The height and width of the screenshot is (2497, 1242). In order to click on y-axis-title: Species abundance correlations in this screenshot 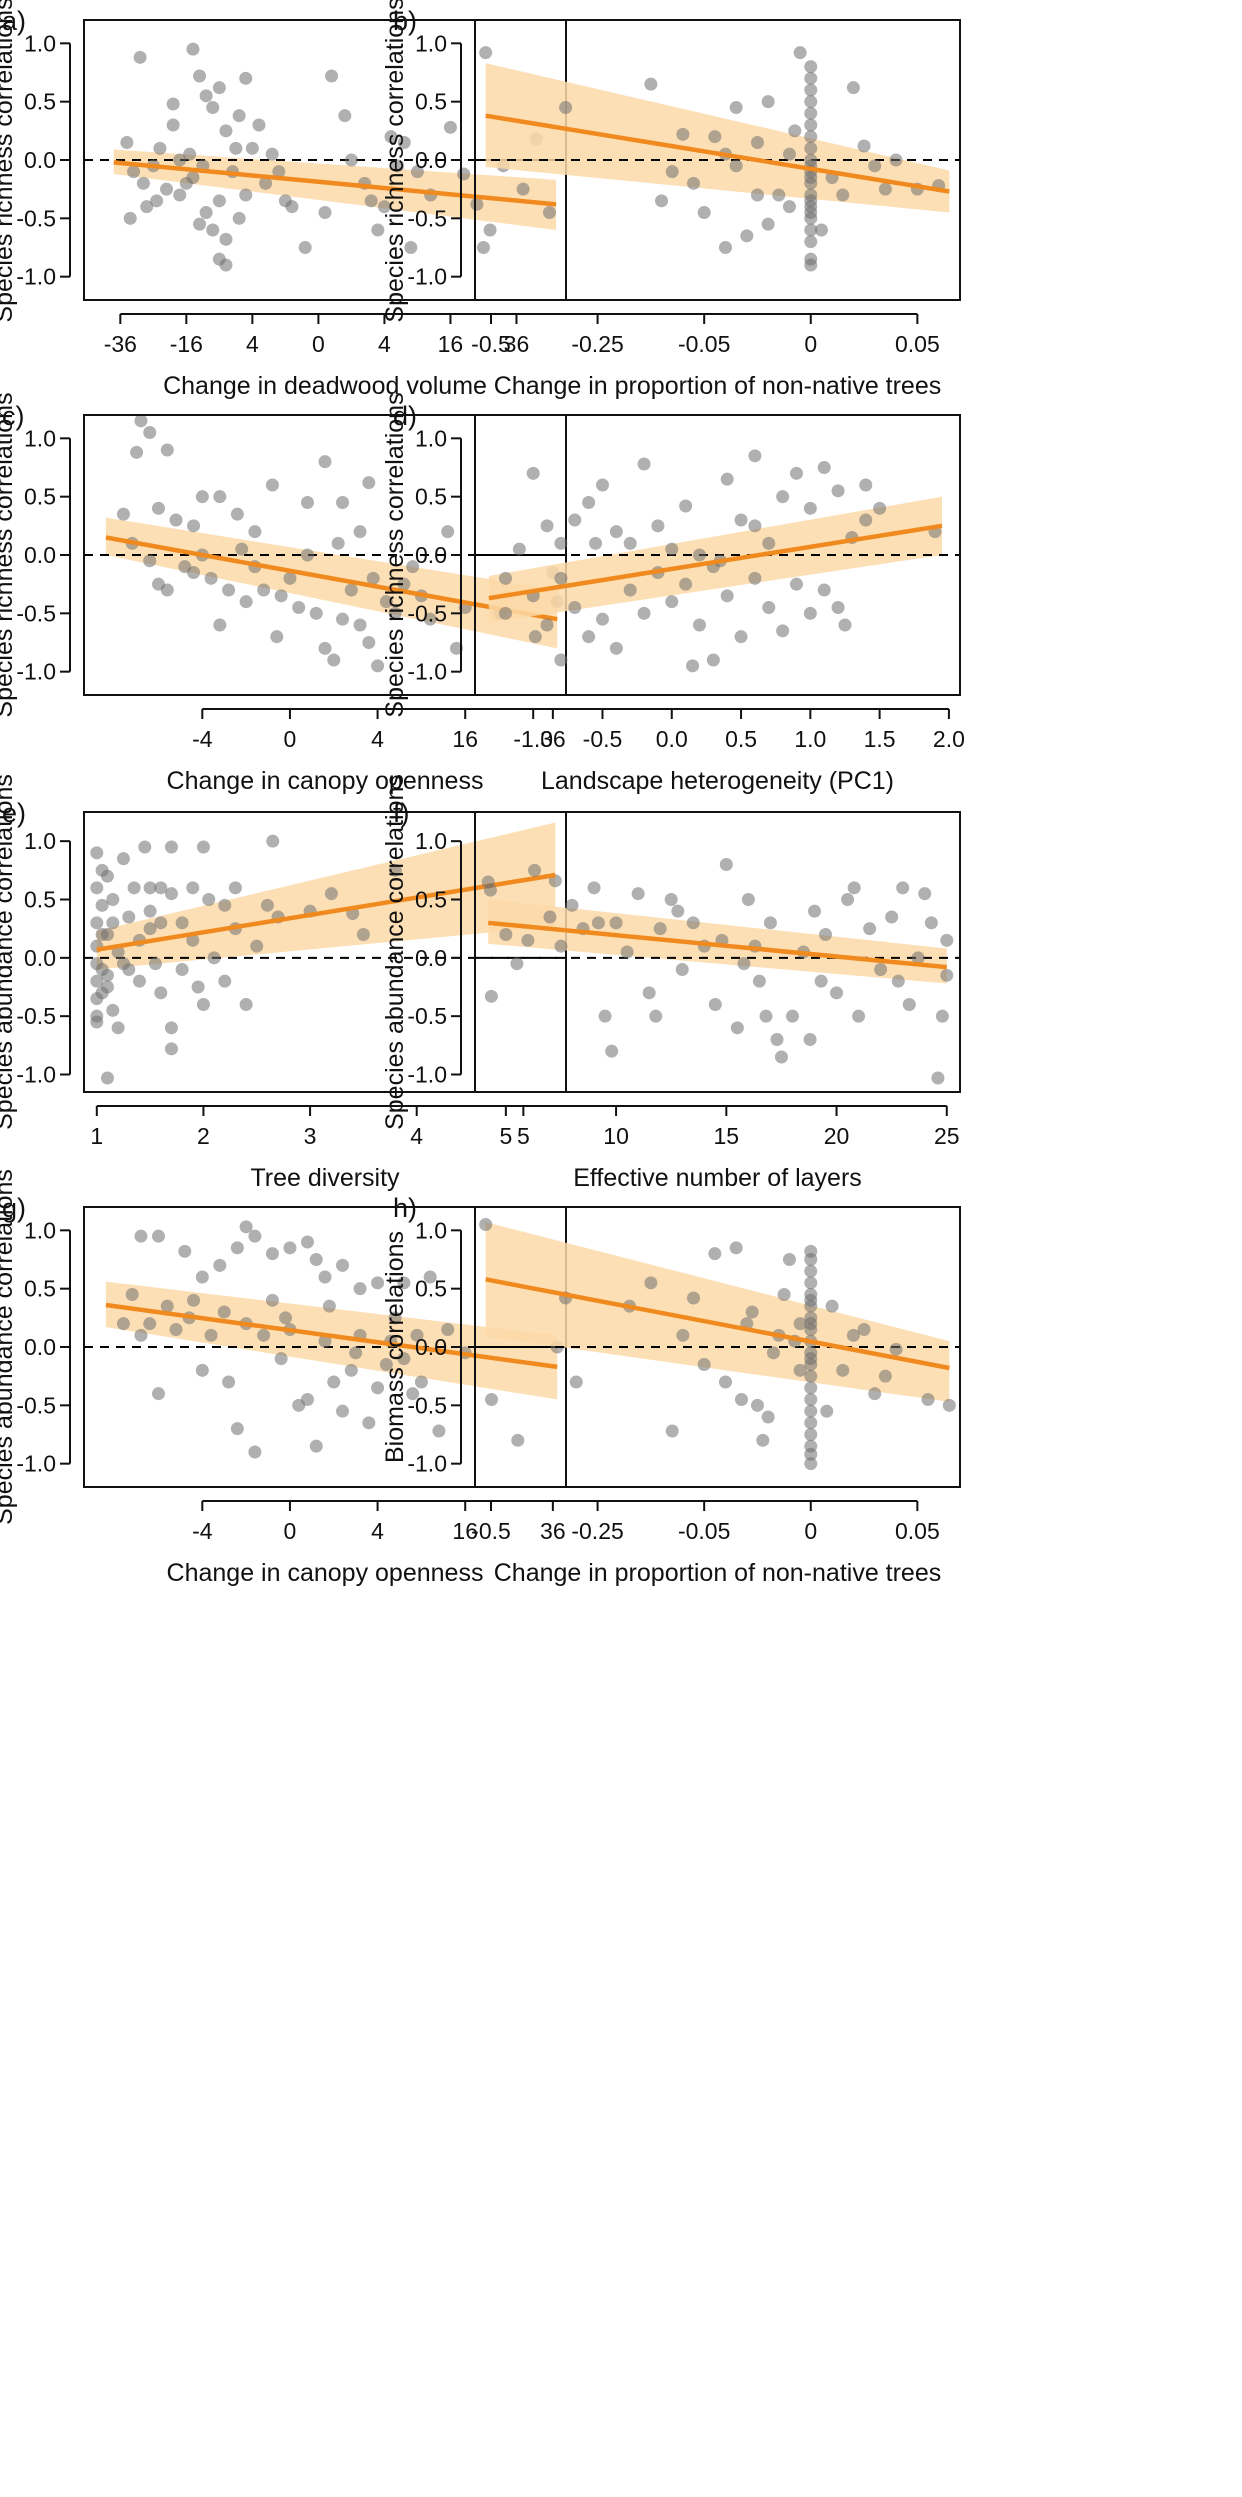, I will do `click(395, 952)`.